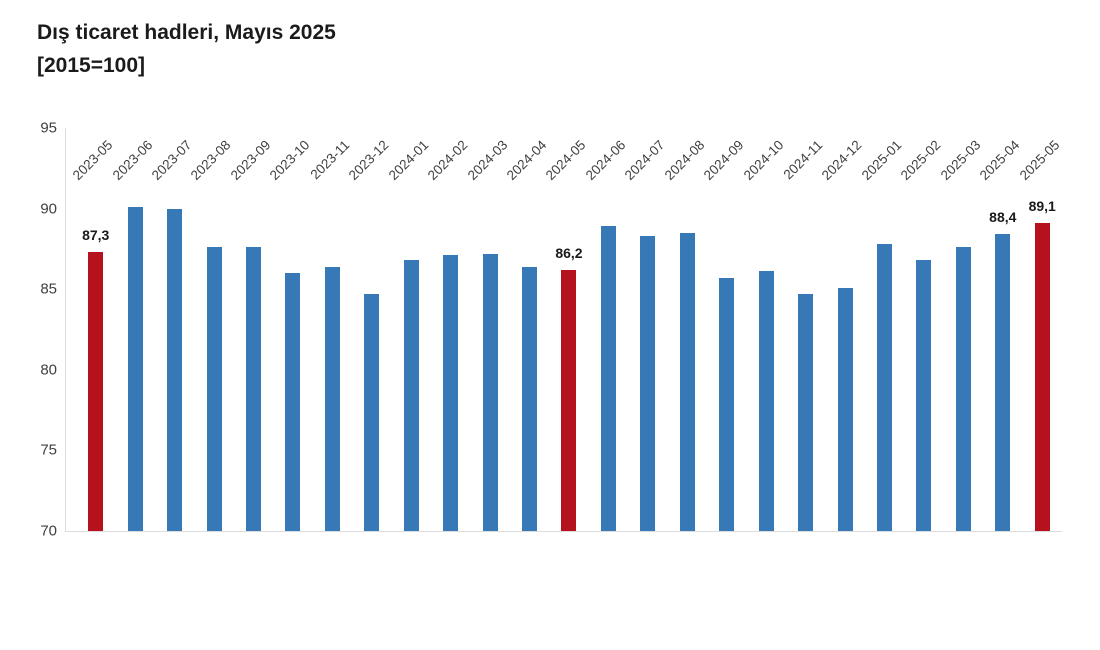 The width and height of the screenshot is (1100, 650). I want to click on bar-slot: 87,3 2023-05, so click(93, 329).